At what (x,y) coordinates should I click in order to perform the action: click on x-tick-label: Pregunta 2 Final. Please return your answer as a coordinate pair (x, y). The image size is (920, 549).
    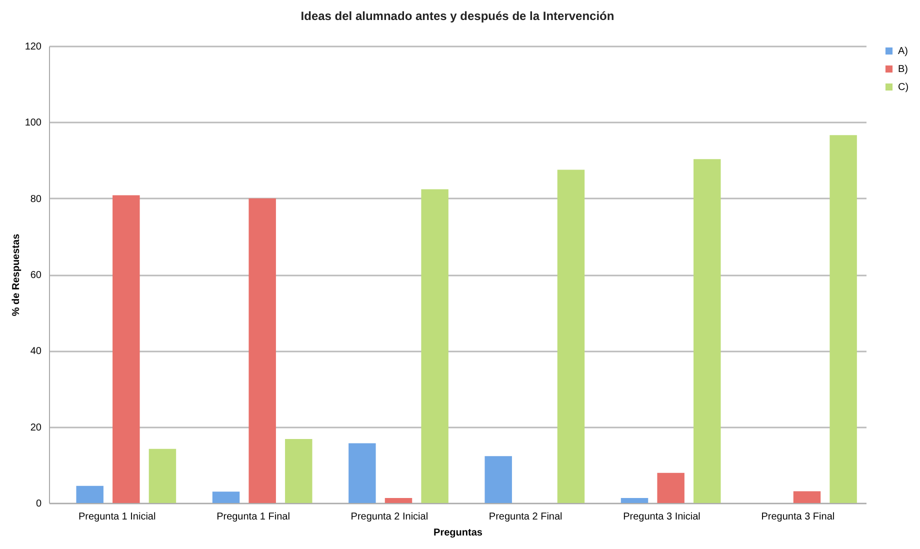
    Looking at the image, I should click on (525, 517).